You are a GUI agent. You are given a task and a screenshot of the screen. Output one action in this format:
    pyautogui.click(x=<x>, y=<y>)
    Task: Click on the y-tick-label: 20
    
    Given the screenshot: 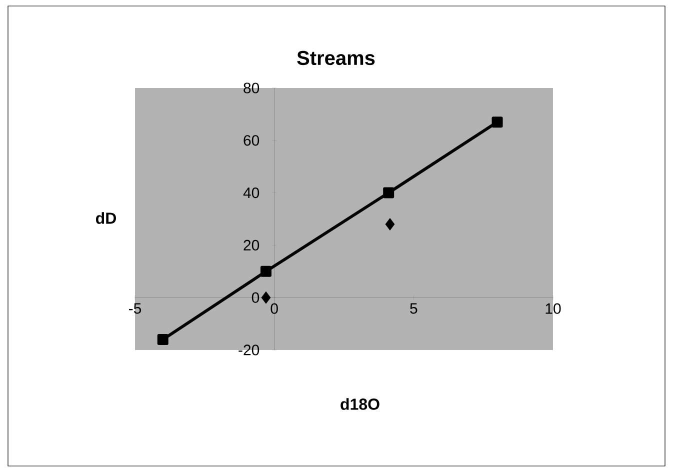 What is the action you would take?
    pyautogui.click(x=252, y=245)
    